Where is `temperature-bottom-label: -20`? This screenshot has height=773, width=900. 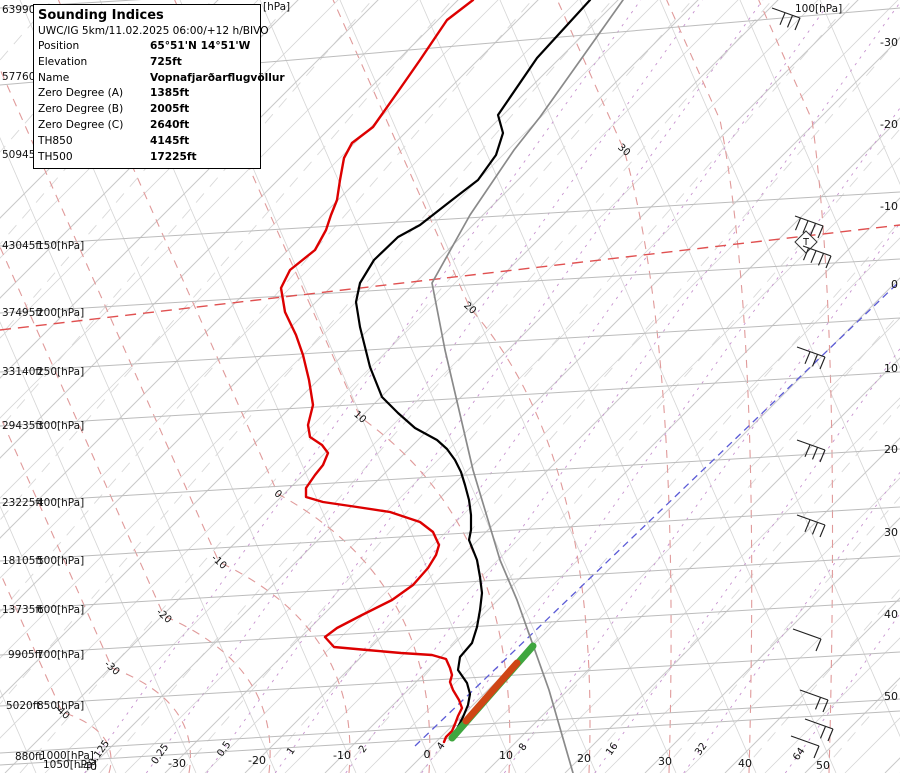
temperature-bottom-label: -20 is located at coordinates (257, 760).